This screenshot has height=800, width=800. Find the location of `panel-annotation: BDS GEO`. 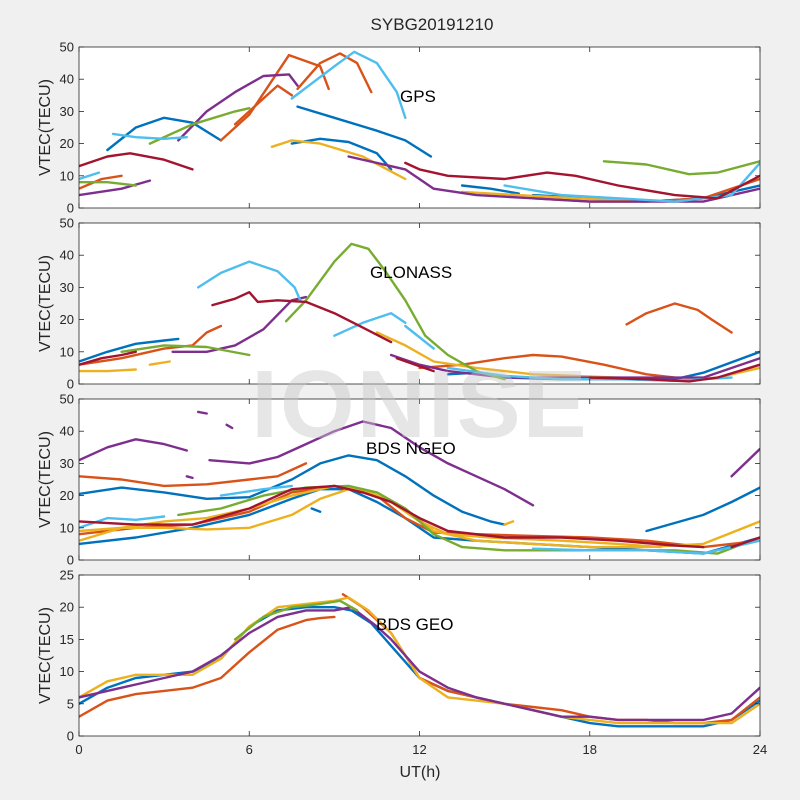

panel-annotation: BDS GEO is located at coordinates (414, 624).